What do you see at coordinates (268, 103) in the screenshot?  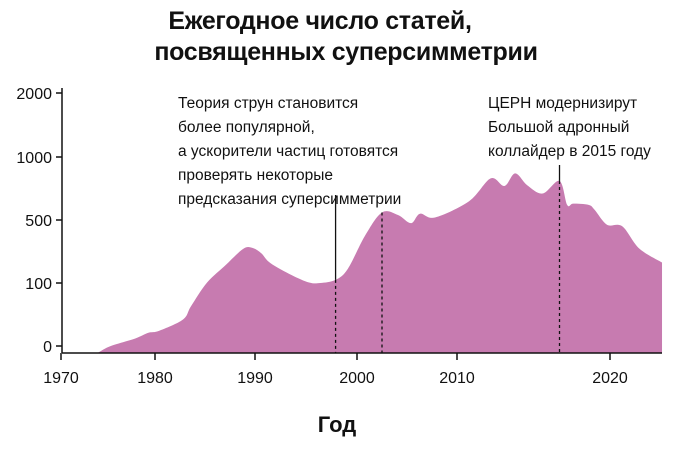 I see `annotation-text: Теория струн становится` at bounding box center [268, 103].